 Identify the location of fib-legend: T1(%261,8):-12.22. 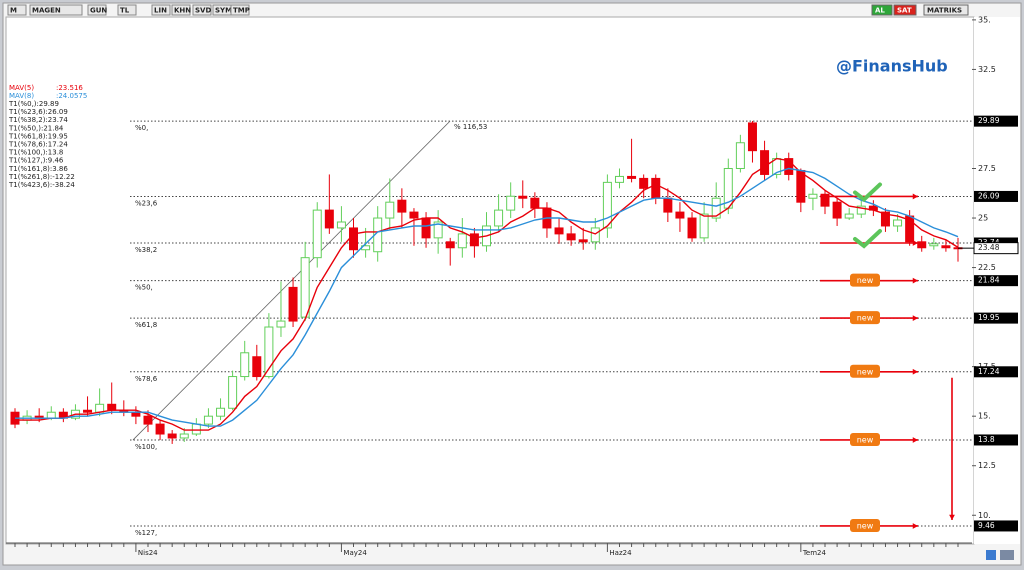
(41, 177).